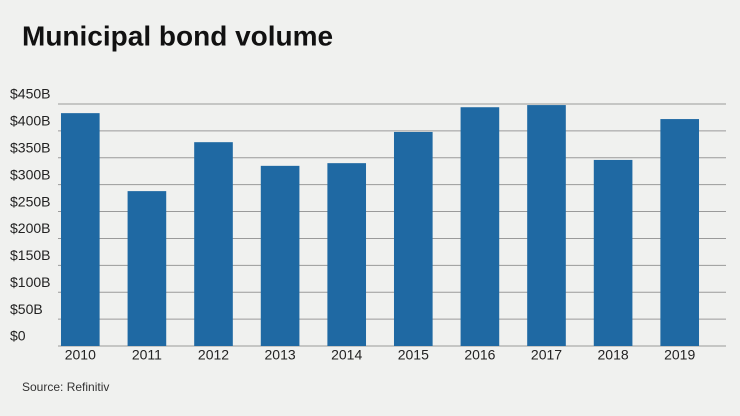 The height and width of the screenshot is (416, 740). Describe the element at coordinates (65, 387) in the screenshot. I see `source-note: Source: Refinitiv` at that location.